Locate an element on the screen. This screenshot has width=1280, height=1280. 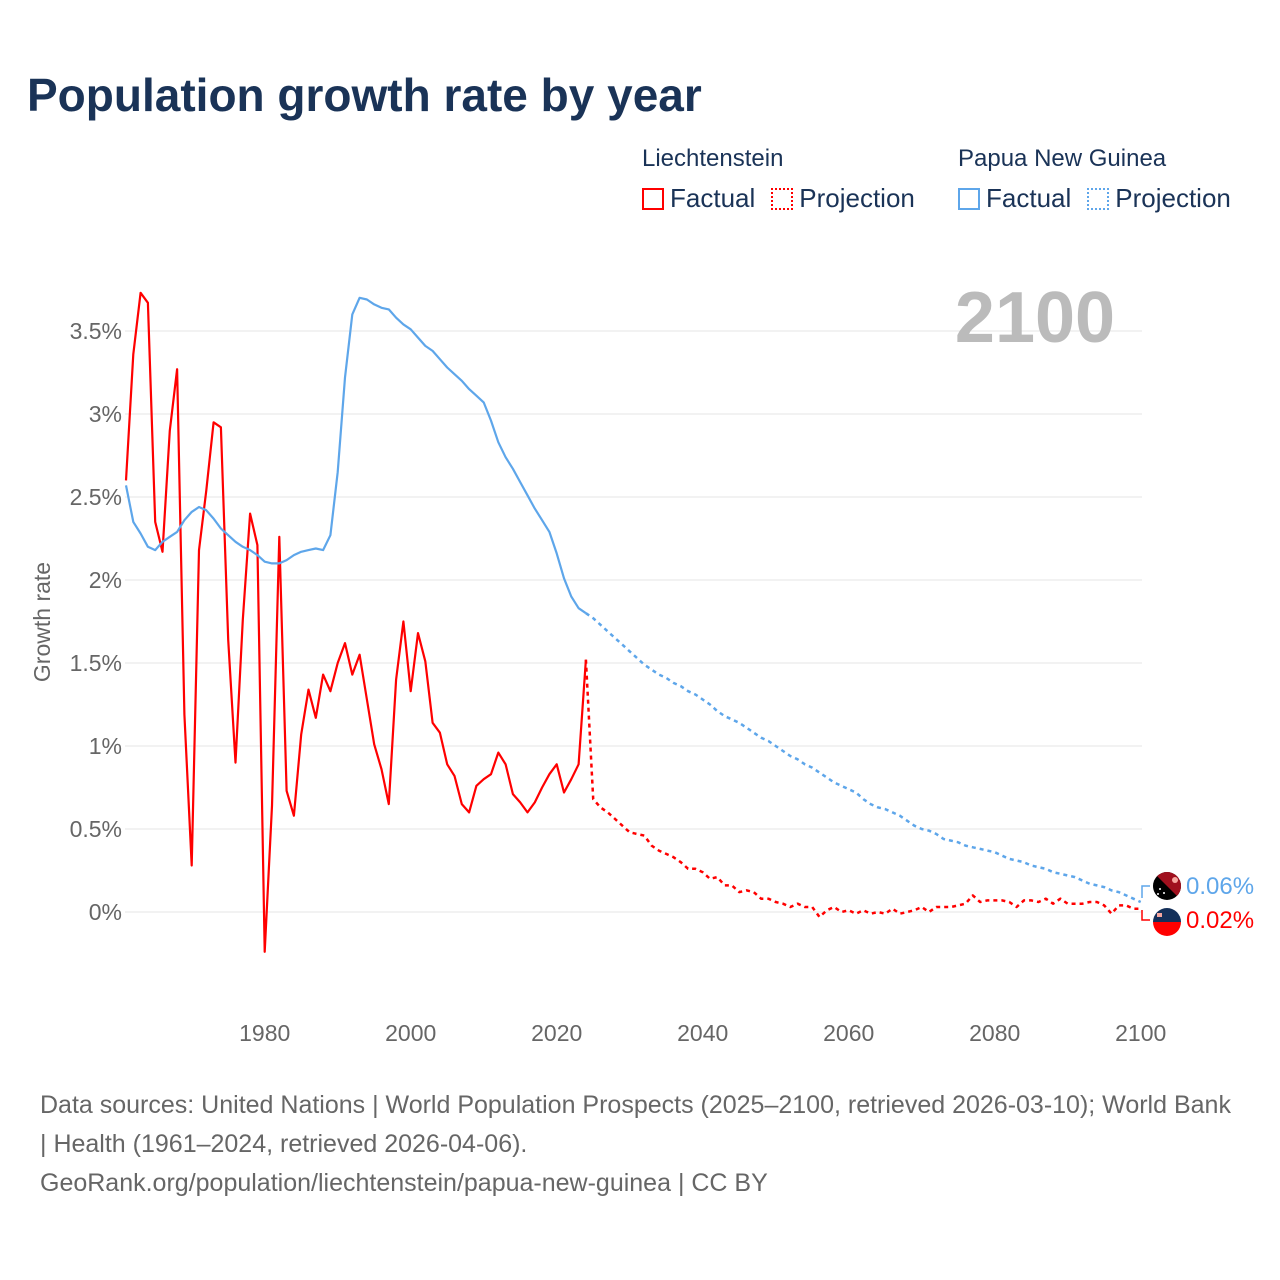
papua-new-guinea-factual-line is located at coordinates (355, 455).